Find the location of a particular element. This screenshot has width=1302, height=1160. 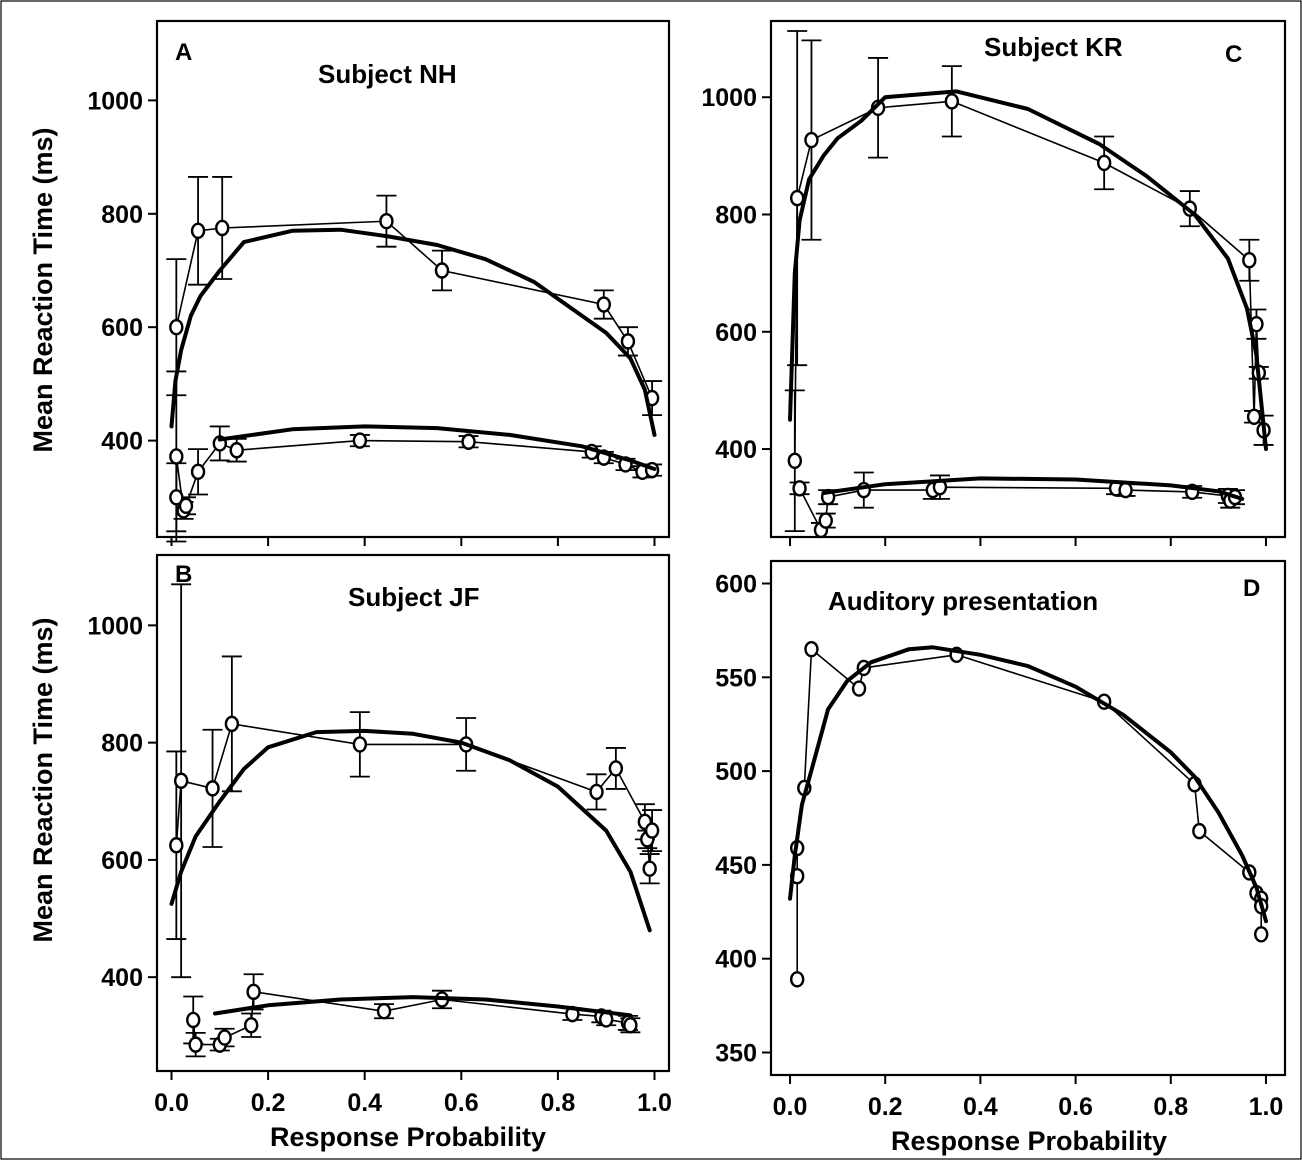

panel-c-title: Subject KR is located at coordinates (1053, 47).